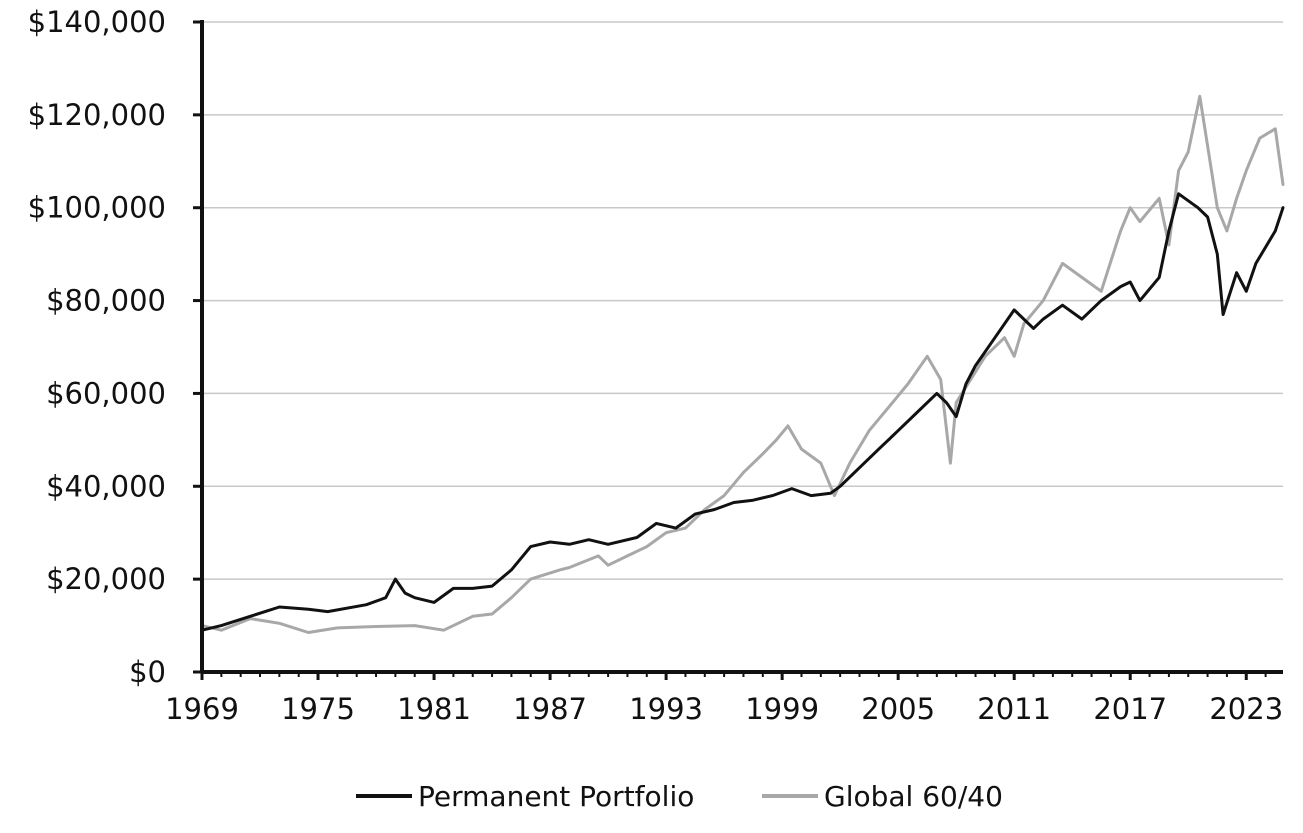  What do you see at coordinates (106, 579) in the screenshot?
I see `y-tick-label: $20,000` at bounding box center [106, 579].